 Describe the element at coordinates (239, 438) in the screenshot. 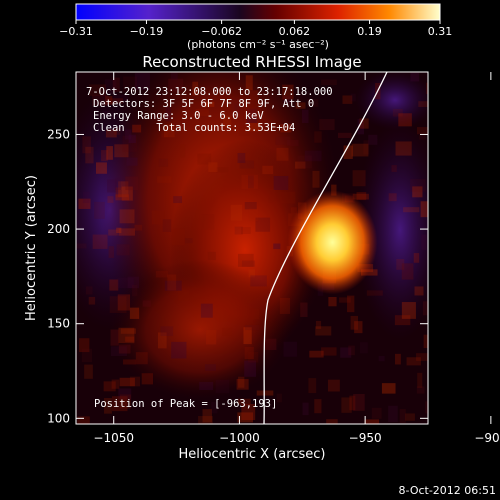

I see `x-tick-label: −1000` at that location.